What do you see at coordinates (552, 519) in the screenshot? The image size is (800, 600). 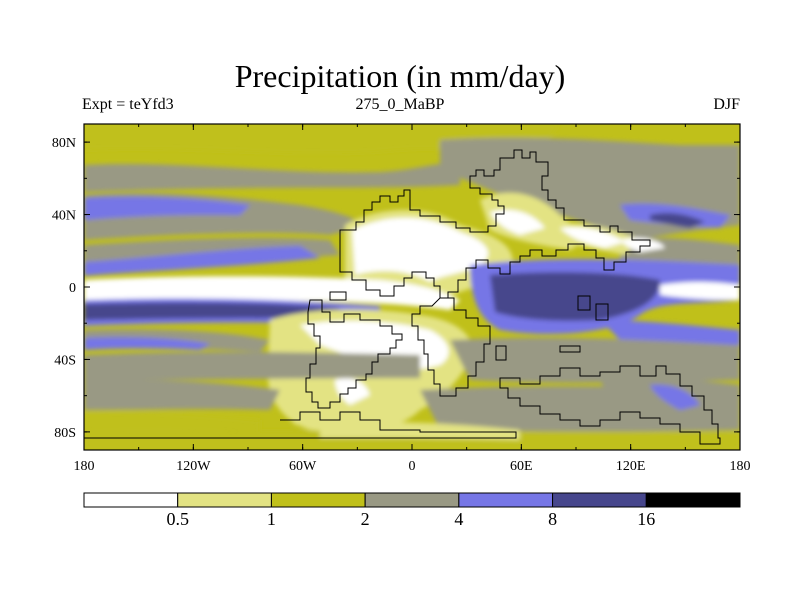 I see `colorbar-label: 8` at bounding box center [552, 519].